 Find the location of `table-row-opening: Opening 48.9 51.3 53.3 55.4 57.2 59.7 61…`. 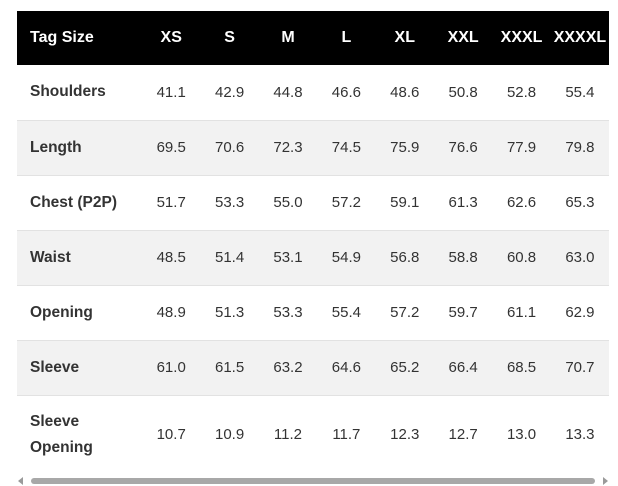

table-row-opening: Opening 48.9 51.3 53.3 55.4 57.2 59.7 61… is located at coordinates (313, 312).